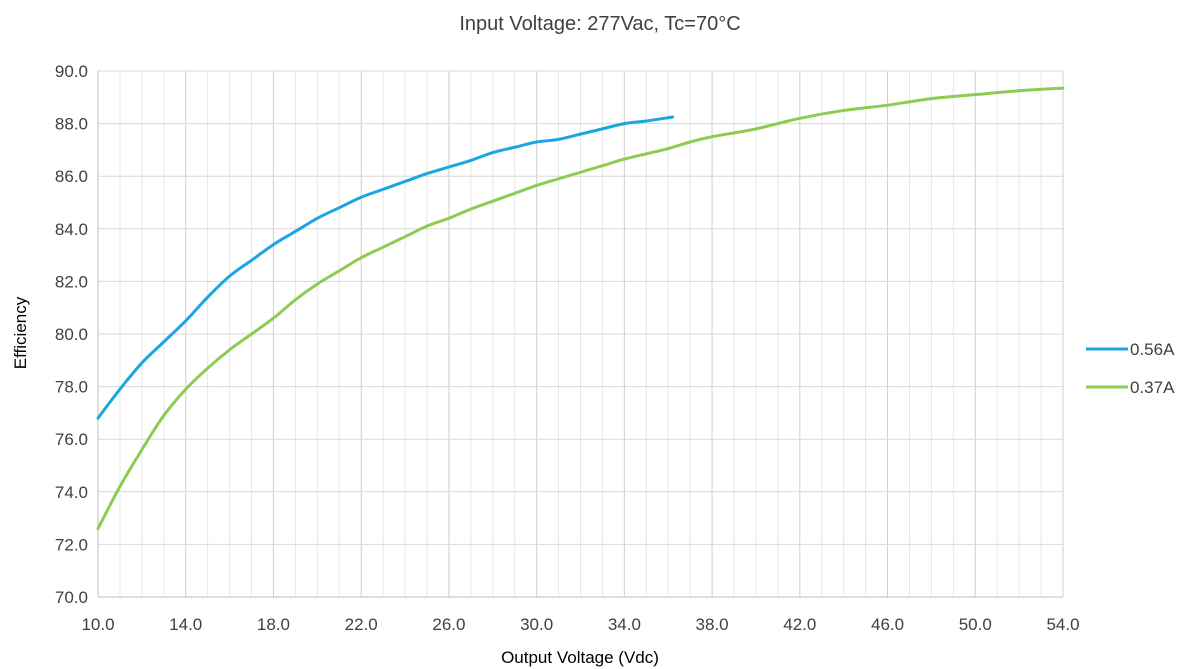 The width and height of the screenshot is (1189, 669). I want to click on x-tick-label: 30.0, so click(536, 624).